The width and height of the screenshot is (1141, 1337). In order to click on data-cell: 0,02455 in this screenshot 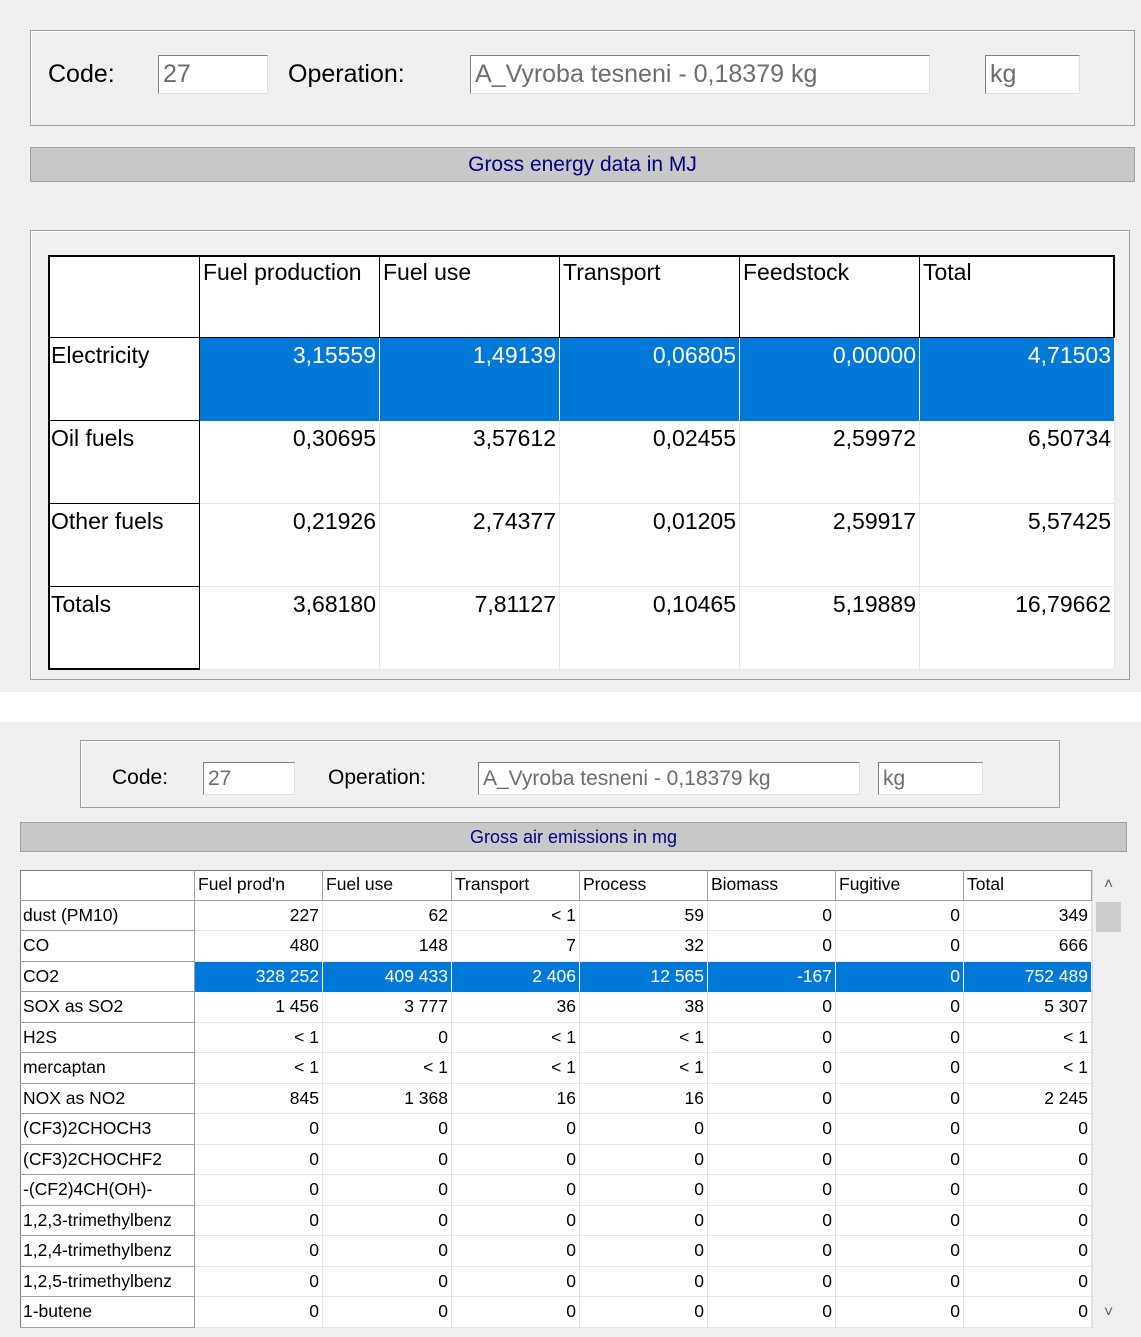, I will do `click(650, 462)`.